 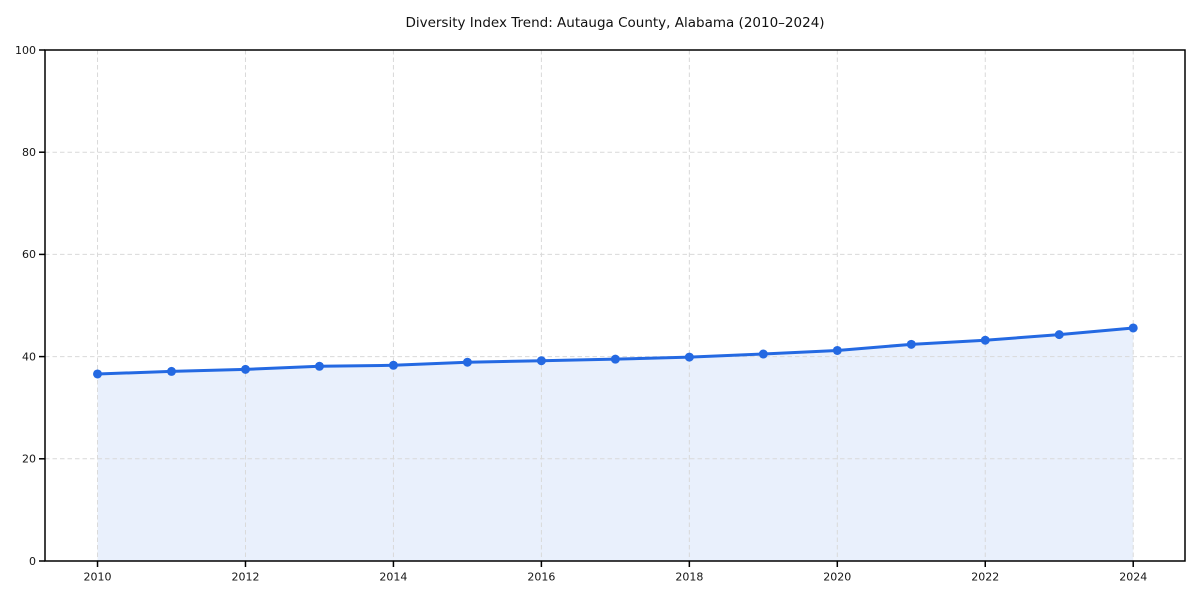 What do you see at coordinates (25, 50) in the screenshot?
I see `y-tick-label: 100` at bounding box center [25, 50].